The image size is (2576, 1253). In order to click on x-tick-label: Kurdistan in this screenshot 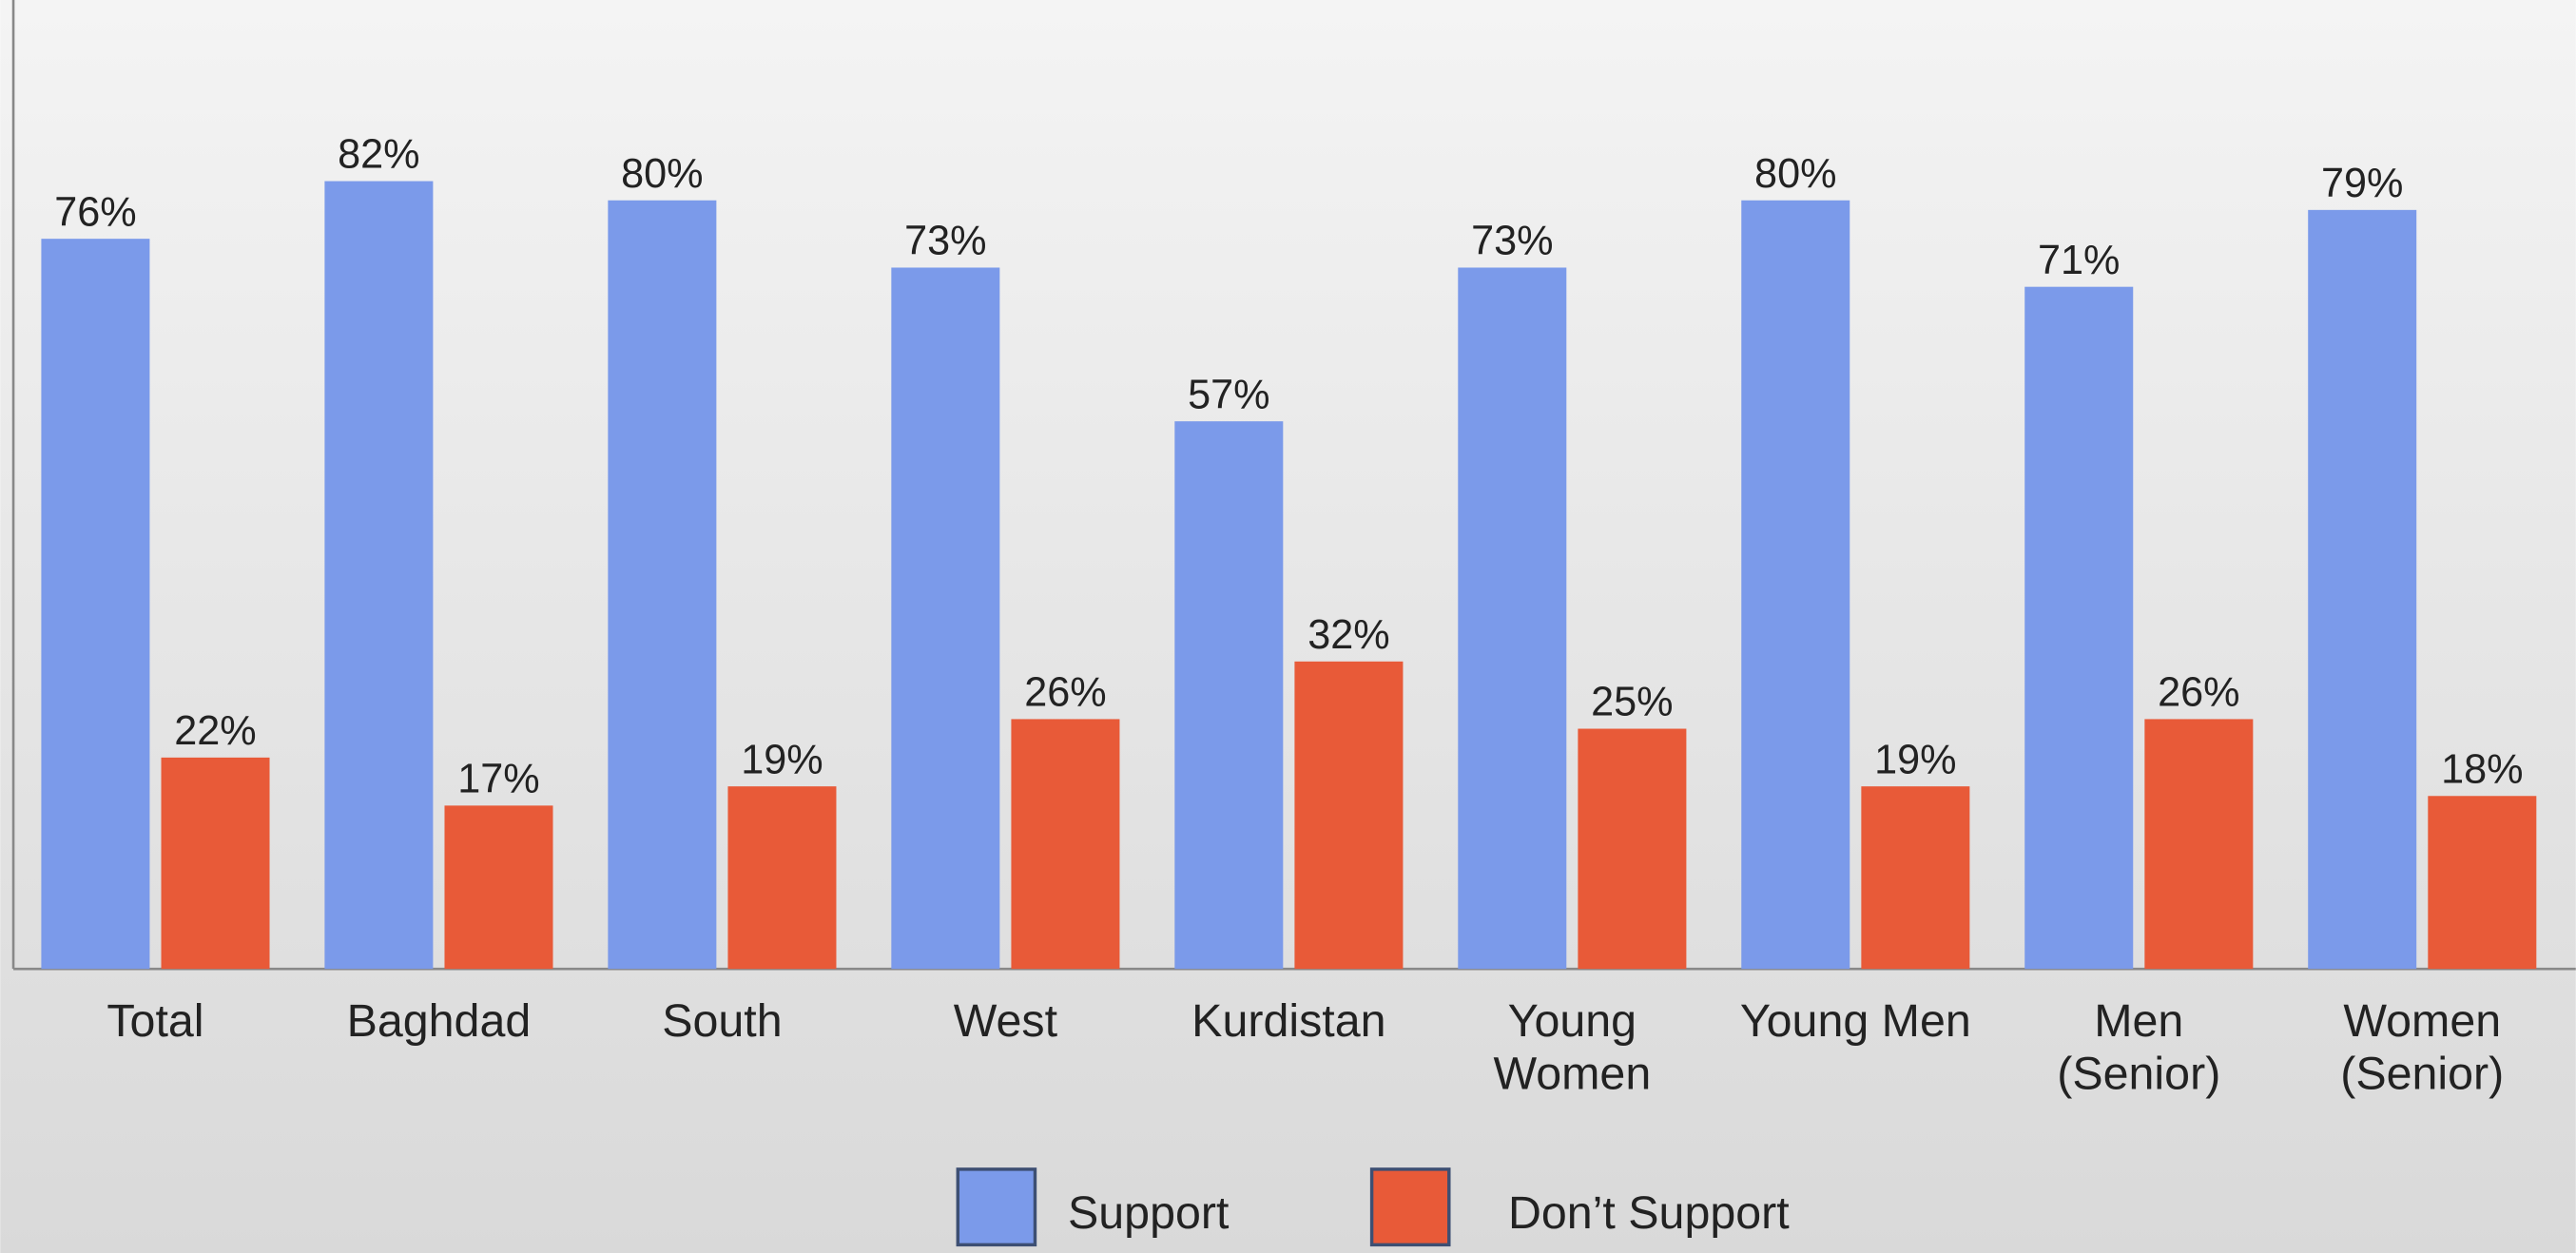, I will do `click(1288, 1021)`.